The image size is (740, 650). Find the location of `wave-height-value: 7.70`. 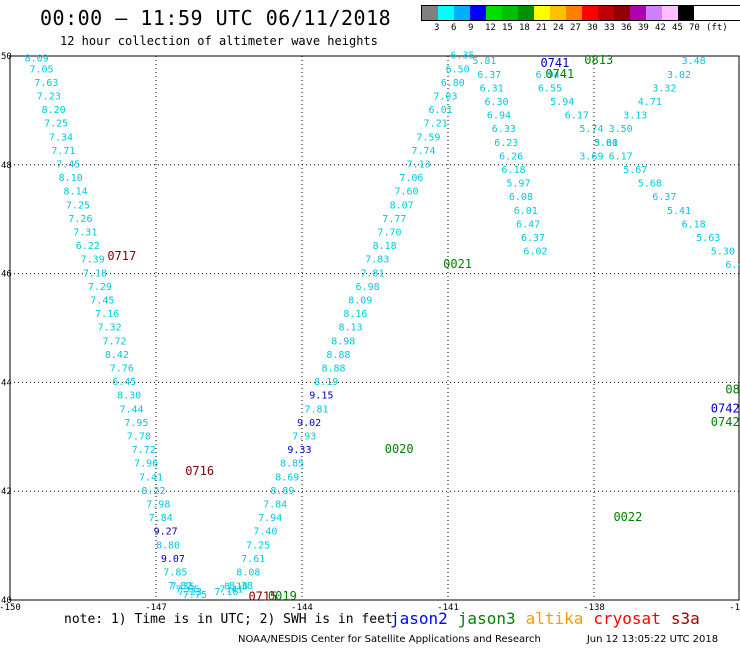

wave-height-value: 7.70 is located at coordinates (389, 233).